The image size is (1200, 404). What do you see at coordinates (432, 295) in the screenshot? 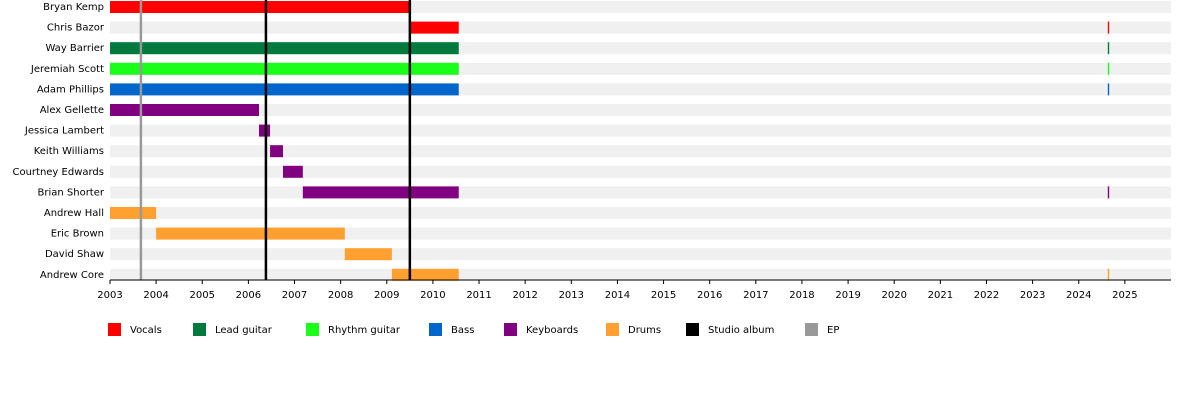
I see `x-tick-label: 2010` at bounding box center [432, 295].